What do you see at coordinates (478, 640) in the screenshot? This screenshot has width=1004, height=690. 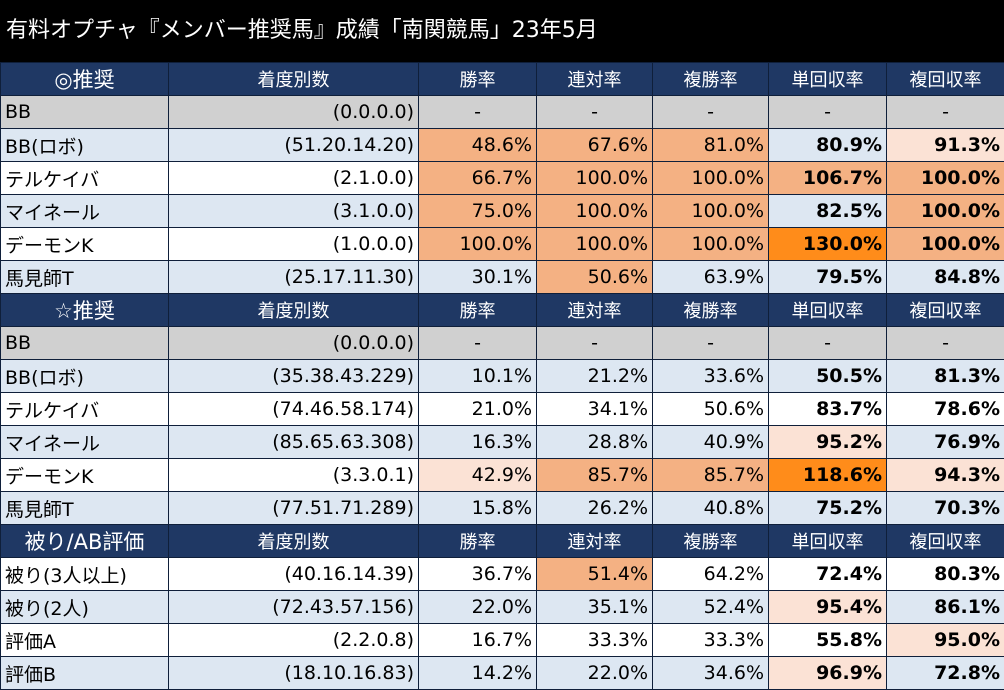 I see `win-cell: 16.7%` at bounding box center [478, 640].